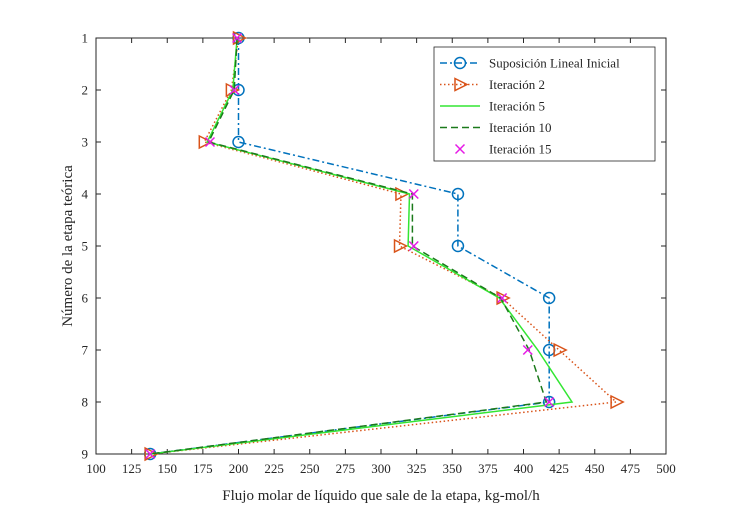 This screenshot has height=511, width=737. What do you see at coordinates (346, 468) in the screenshot?
I see `x-tick-label: 275` at bounding box center [346, 468].